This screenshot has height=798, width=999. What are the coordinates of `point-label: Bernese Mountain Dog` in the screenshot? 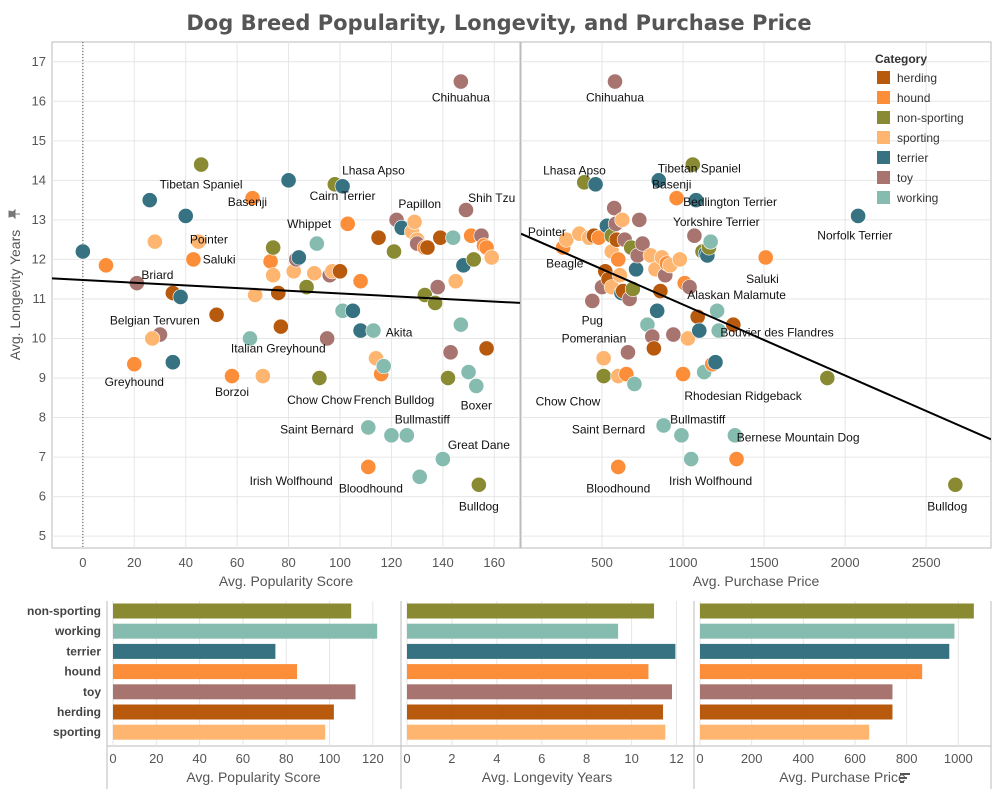 It's located at (798, 437).